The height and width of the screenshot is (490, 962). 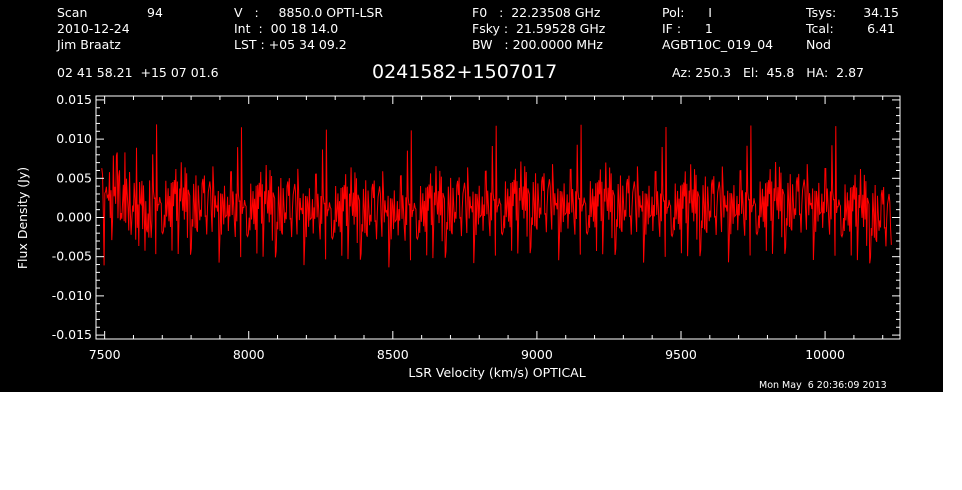 I want to click on if-number: IF : 1, so click(x=687, y=28).